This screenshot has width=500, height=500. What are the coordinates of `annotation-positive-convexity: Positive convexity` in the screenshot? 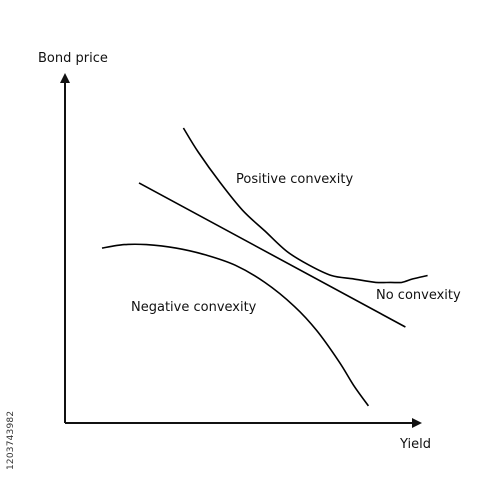 It's located at (294, 179).